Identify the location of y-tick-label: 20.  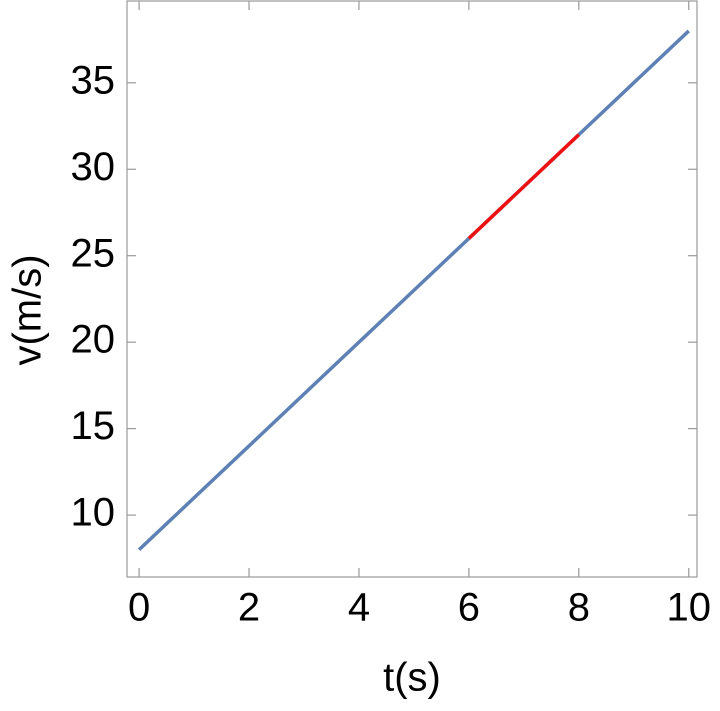
(93, 340).